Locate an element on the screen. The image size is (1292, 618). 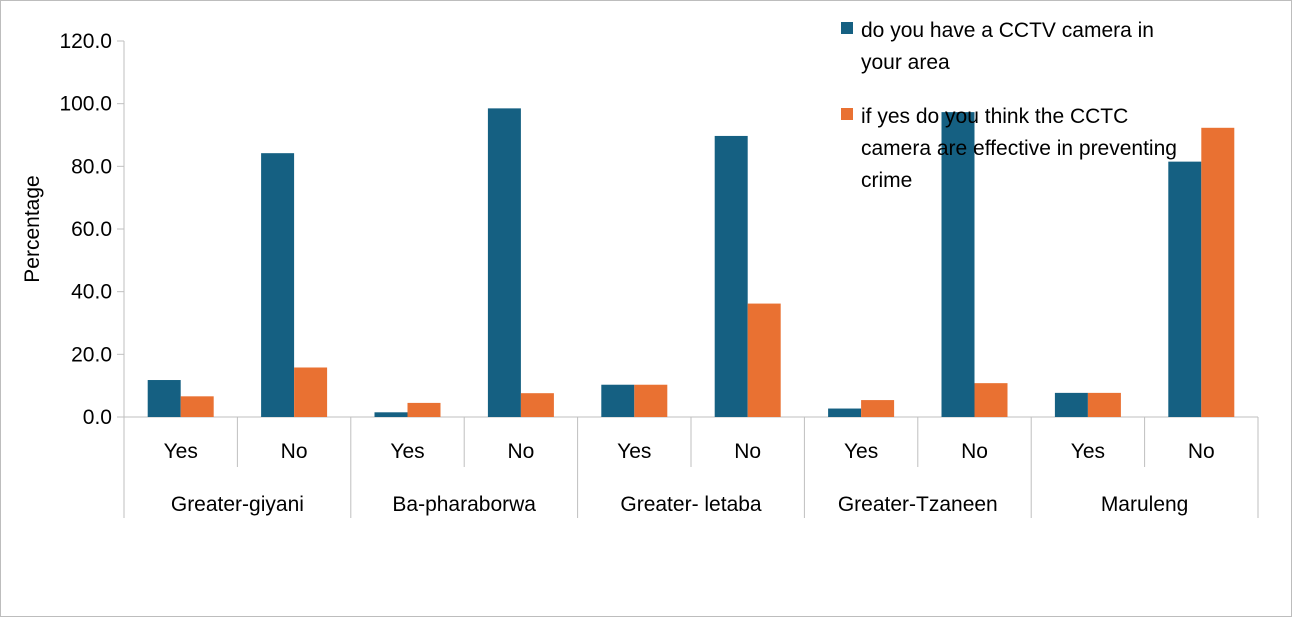
x-group-label: Greater-Tzaneen is located at coordinates (918, 504).